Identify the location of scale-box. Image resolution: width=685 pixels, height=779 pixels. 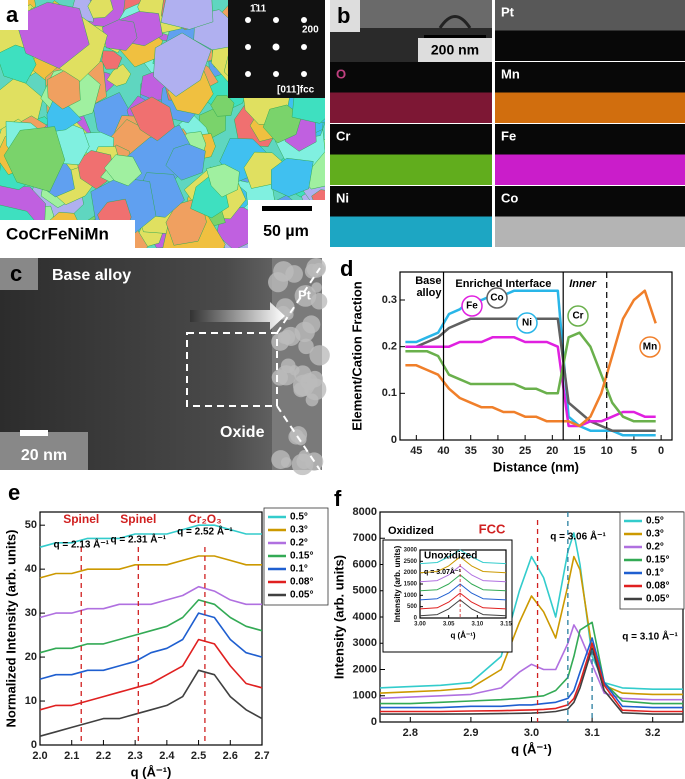
(455, 50).